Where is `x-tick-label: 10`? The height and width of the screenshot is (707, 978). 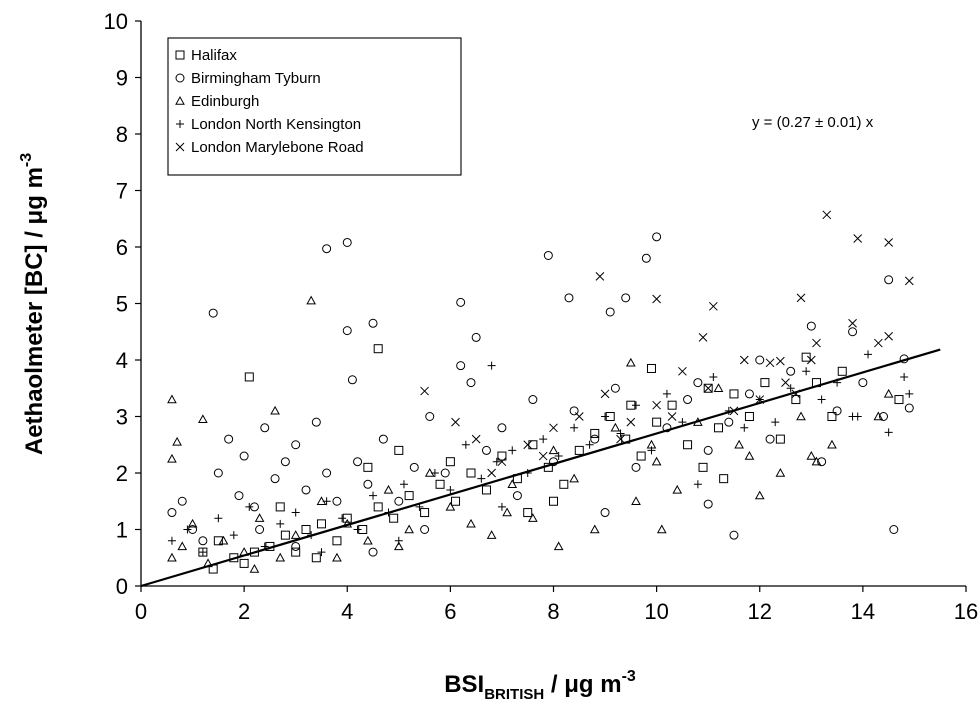 x-tick-label: 10 is located at coordinates (656, 611).